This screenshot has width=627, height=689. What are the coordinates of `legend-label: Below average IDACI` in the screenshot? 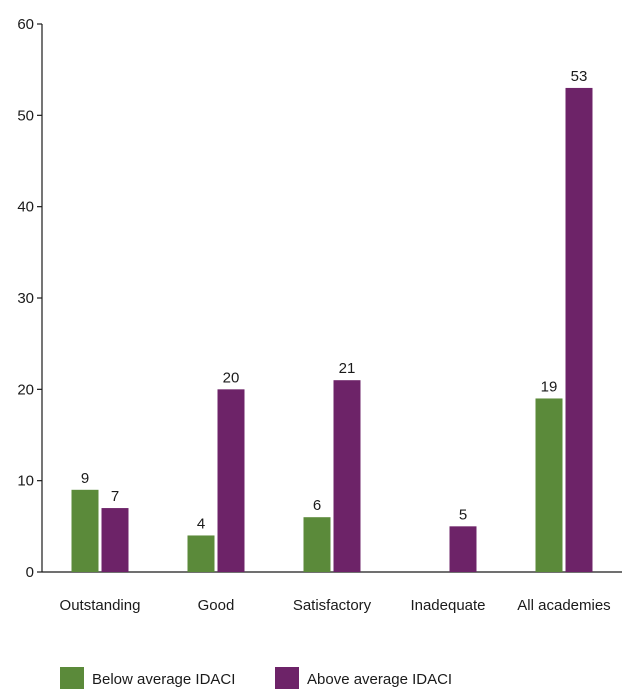 It's located at (163, 679).